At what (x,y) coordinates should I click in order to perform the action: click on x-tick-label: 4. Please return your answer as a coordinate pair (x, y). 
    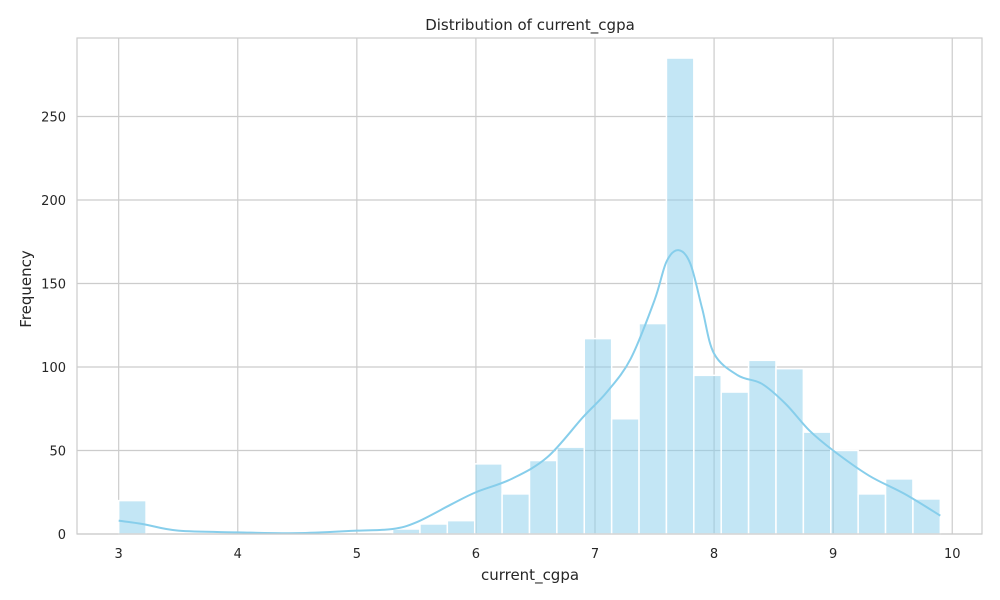
    Looking at the image, I should click on (238, 554).